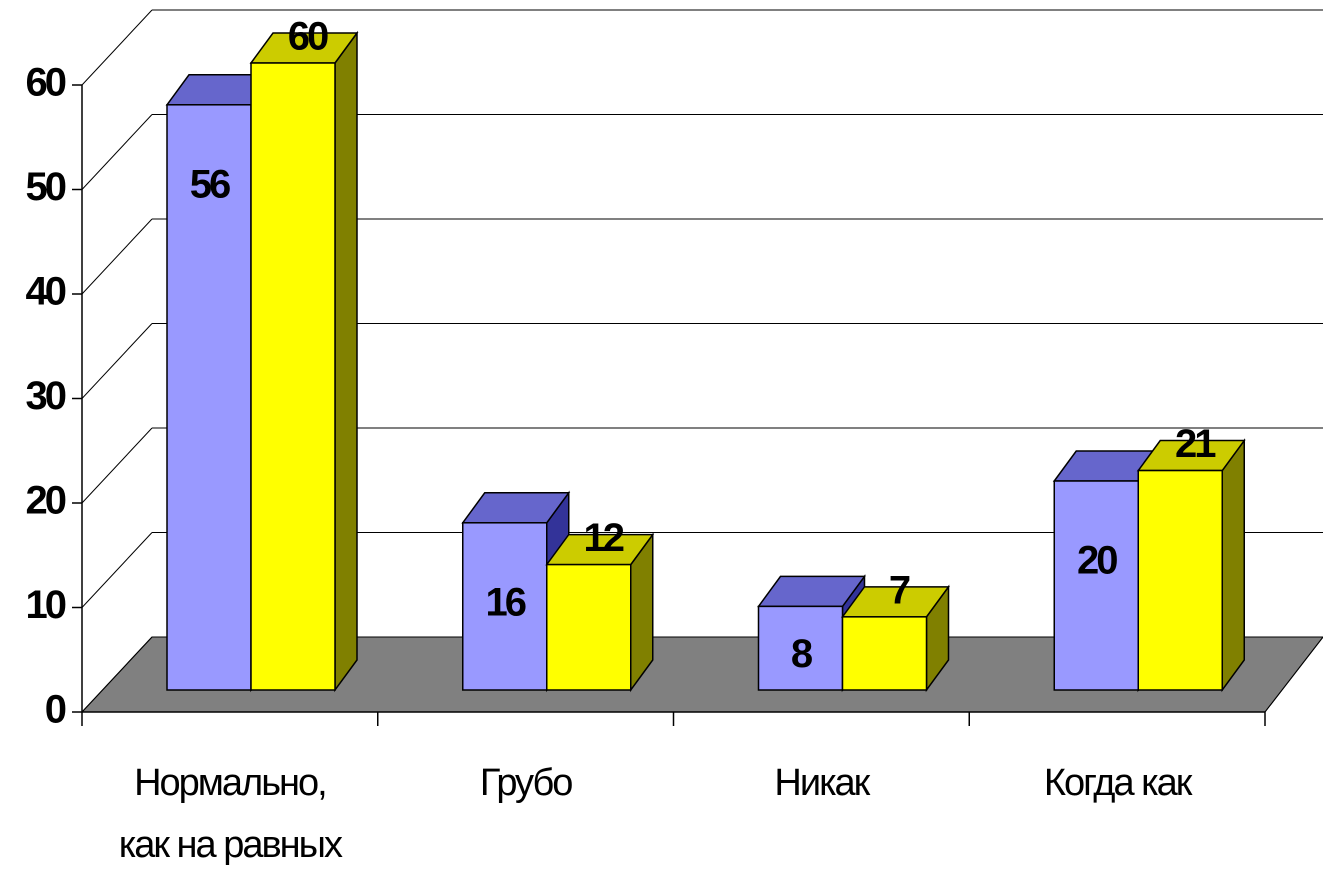 The width and height of the screenshot is (1323, 884). Describe the element at coordinates (822, 783) in the screenshot. I see `x-tick-label: Никак` at that location.